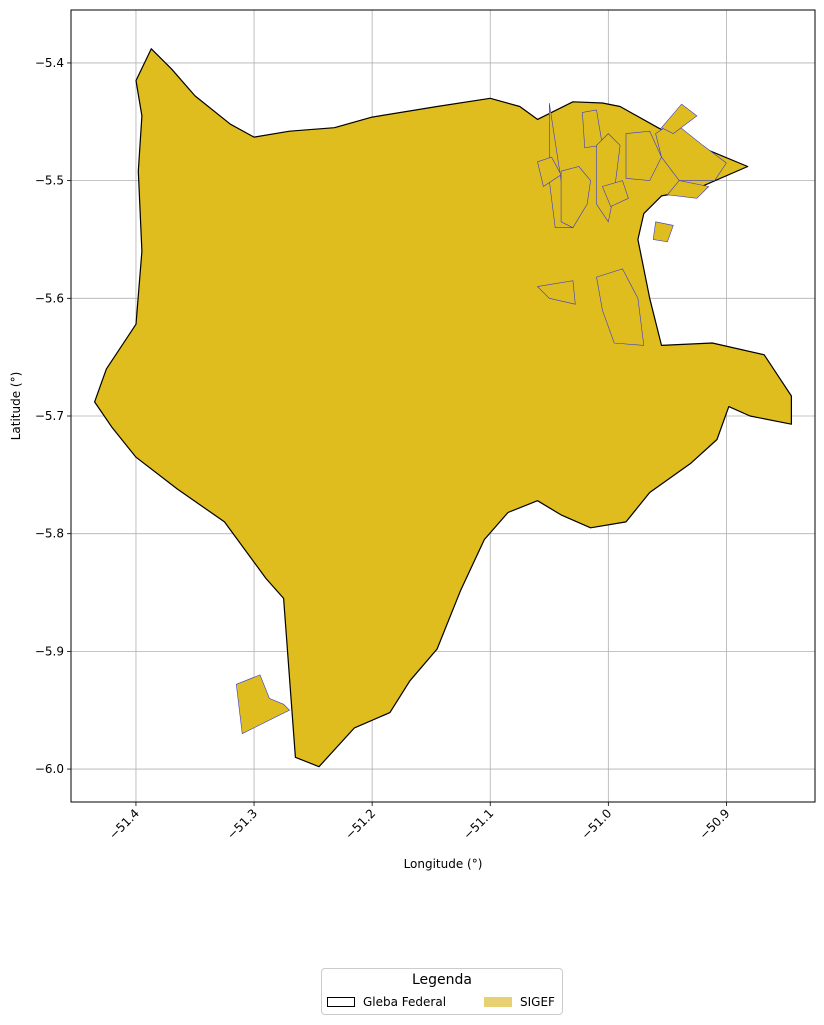 The width and height of the screenshot is (824, 1025). I want to click on legend-swatch-sigef, so click(498, 1002).